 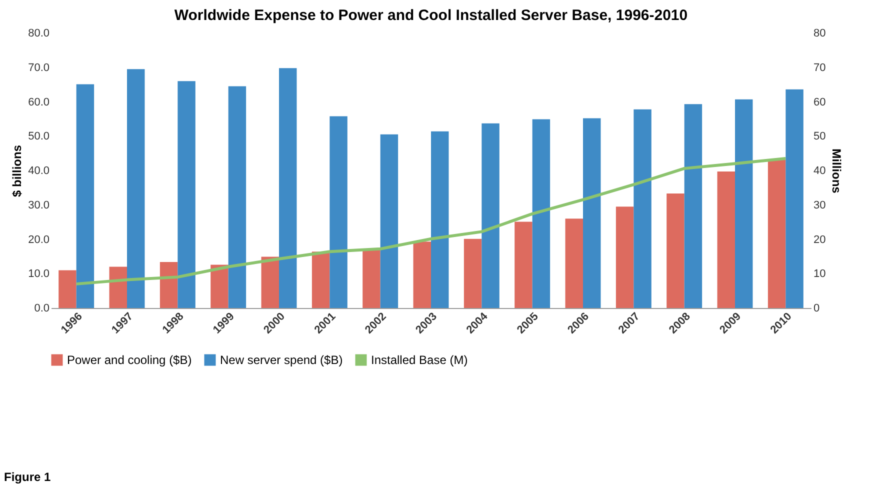 What do you see at coordinates (820, 205) in the screenshot?
I see `y2-tick-label: 30` at bounding box center [820, 205].